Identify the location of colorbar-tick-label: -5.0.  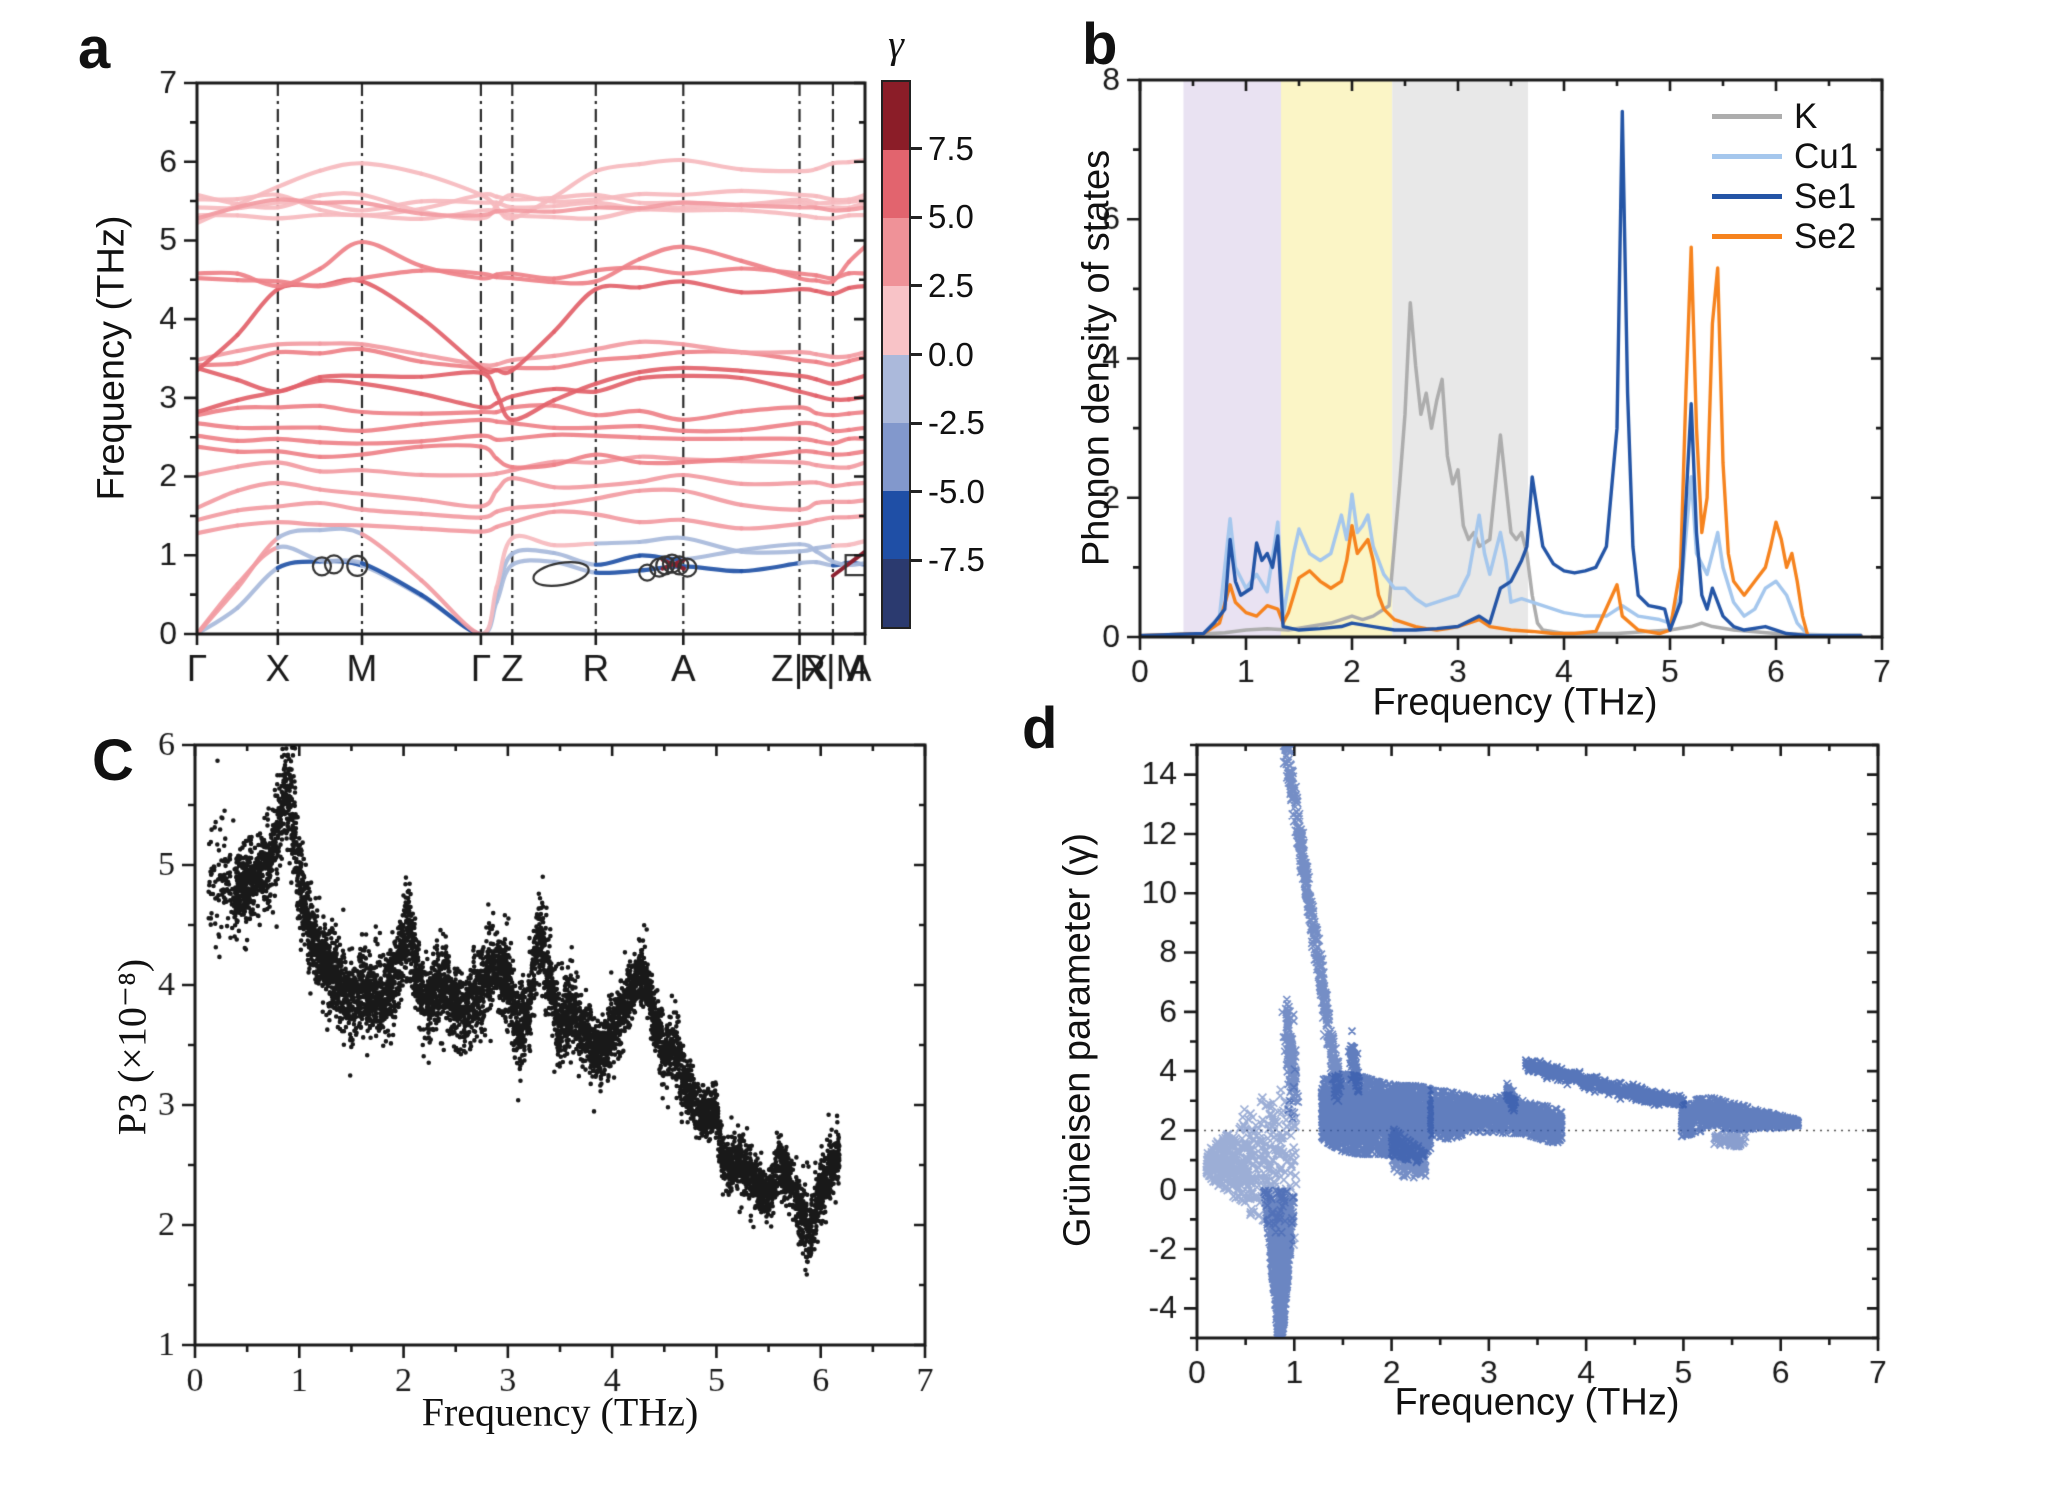
(956, 491).